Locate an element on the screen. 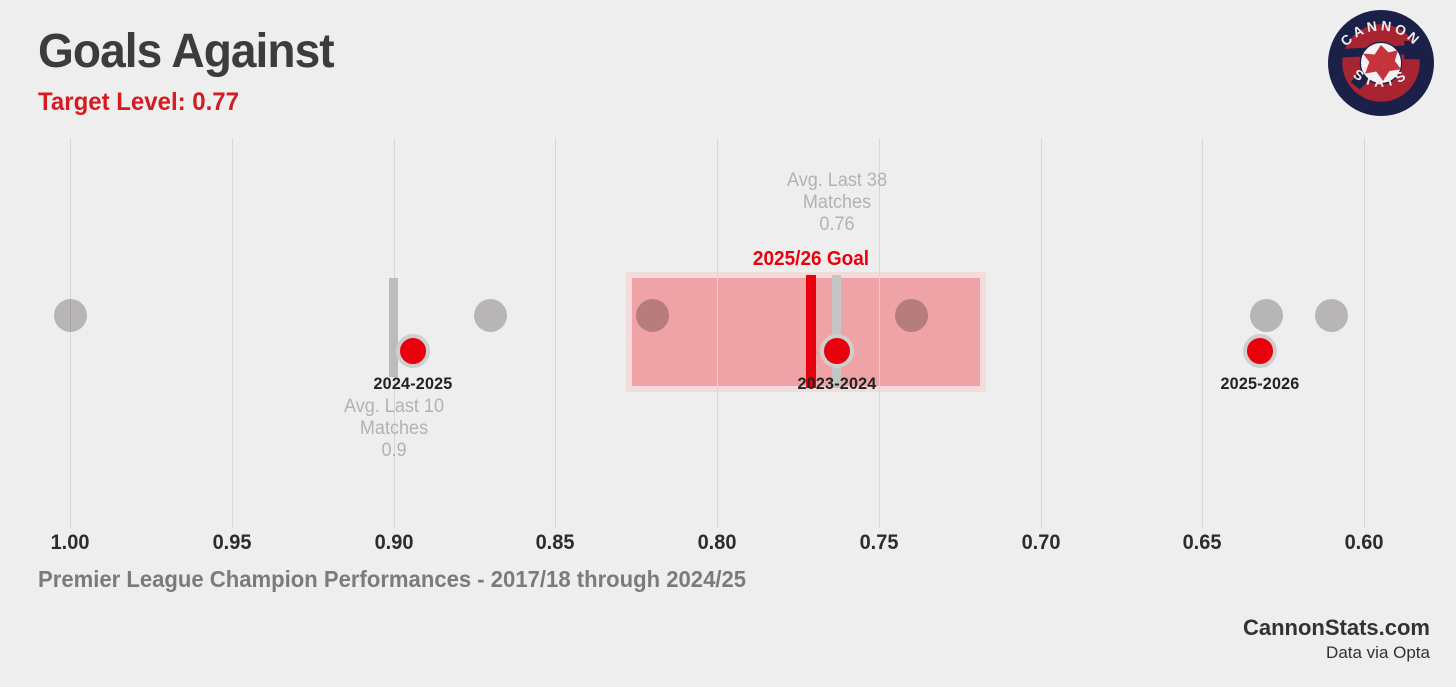  gridline-0.80 is located at coordinates (717, 333).